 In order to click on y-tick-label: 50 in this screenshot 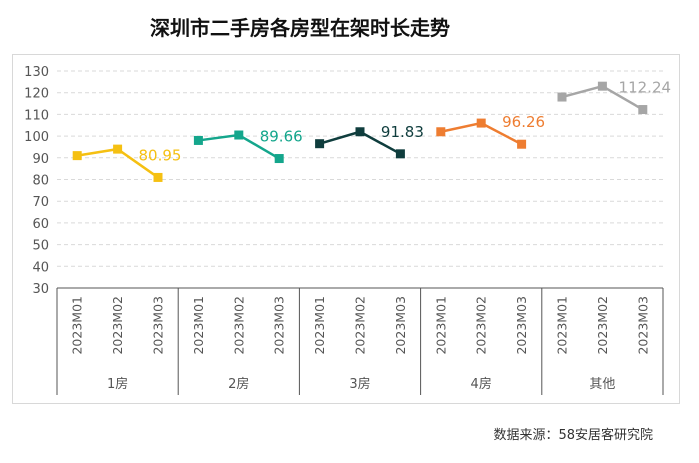, I will do `click(40, 246)`.